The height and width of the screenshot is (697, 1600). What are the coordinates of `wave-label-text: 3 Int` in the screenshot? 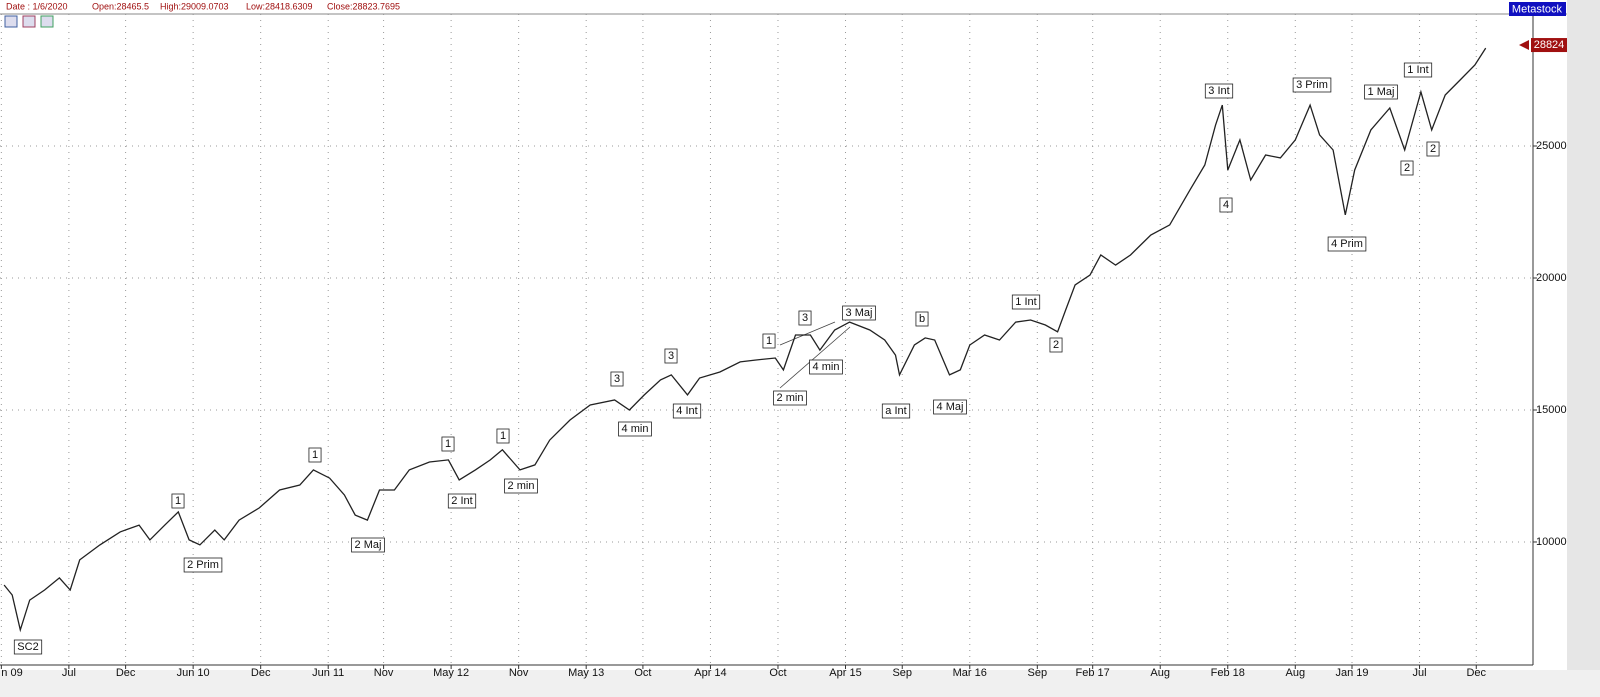 It's located at (1218, 91).